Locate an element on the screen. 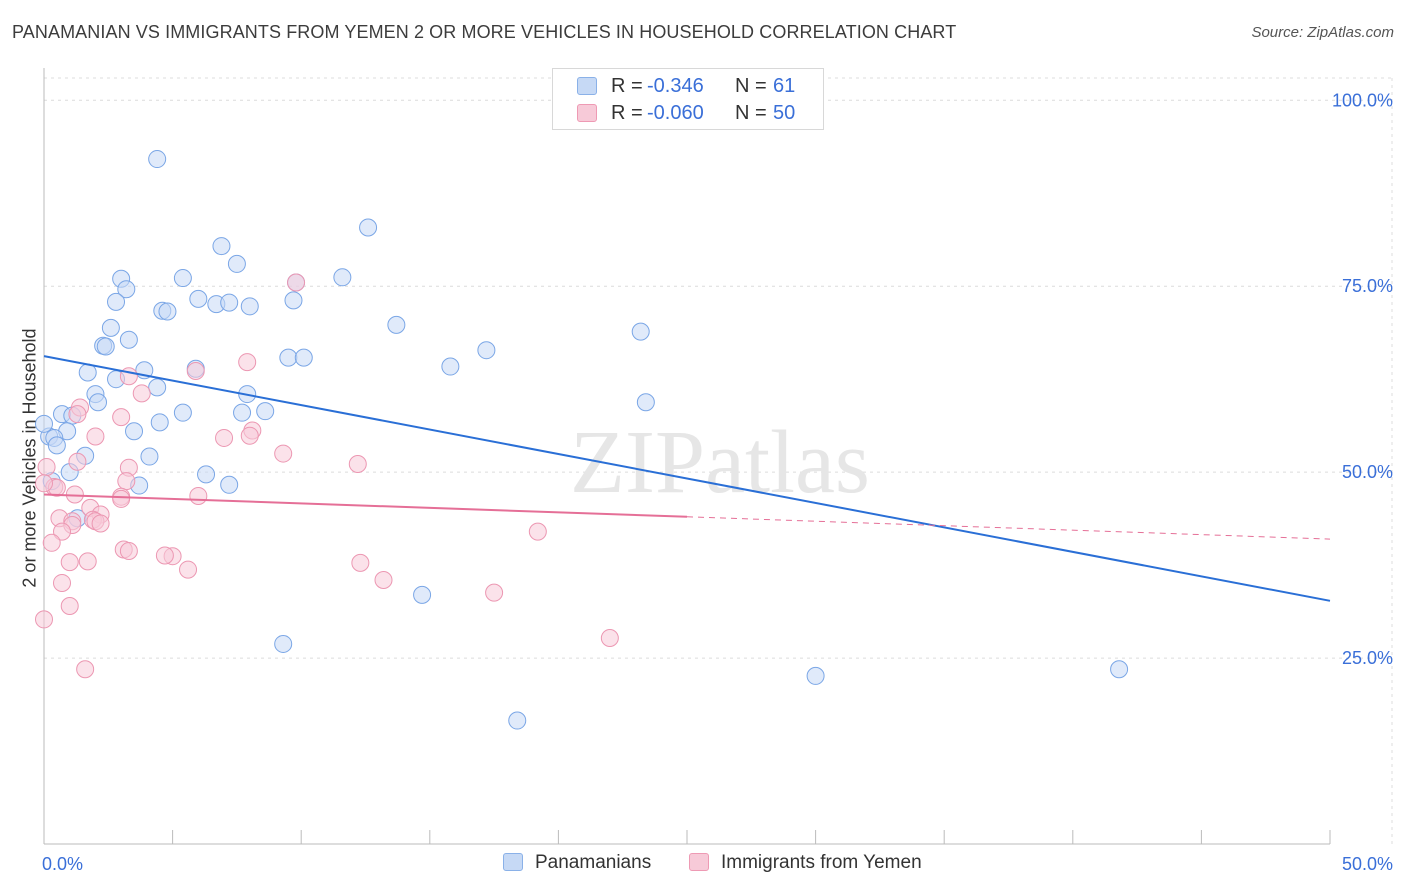 The image size is (1406, 892). legend-n-value: 50 is located at coordinates (784, 113).